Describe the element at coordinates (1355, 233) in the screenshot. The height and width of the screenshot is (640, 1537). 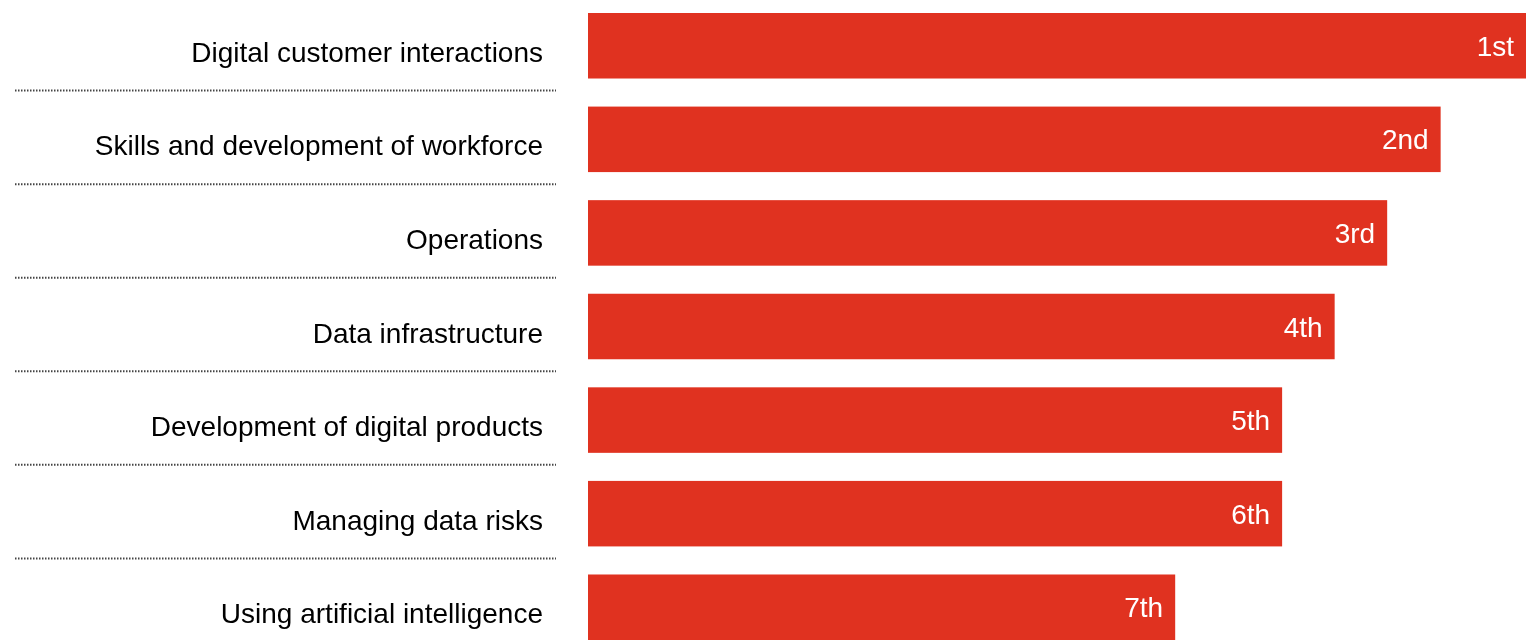
I see `annotation: 3rd` at that location.